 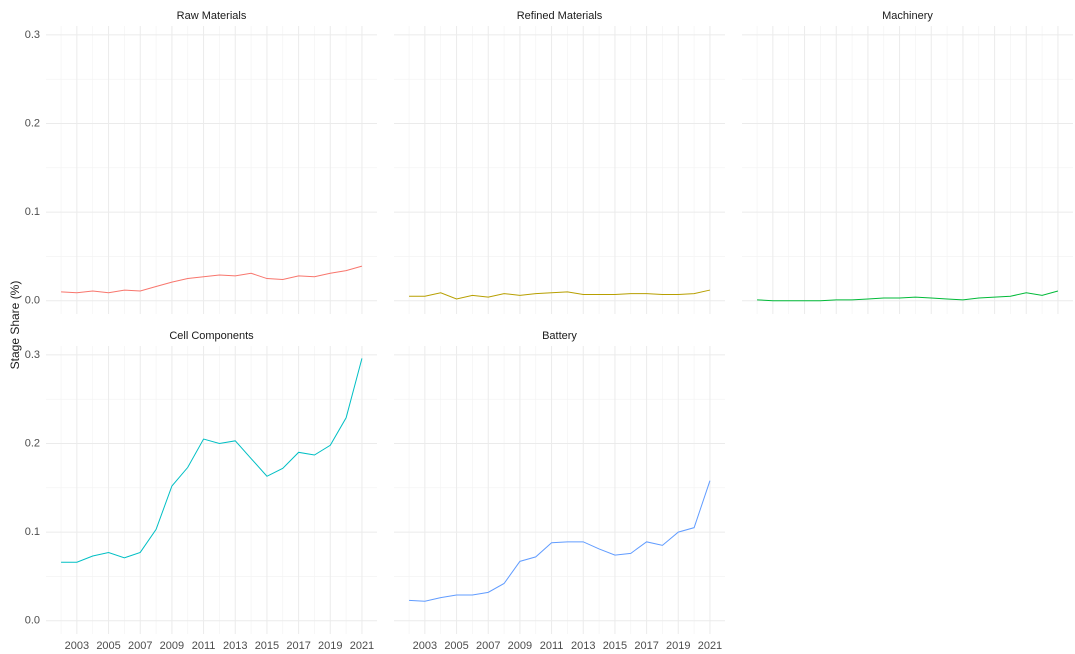 I want to click on y-axis-label: Stage Share (%), so click(x=15, y=325).